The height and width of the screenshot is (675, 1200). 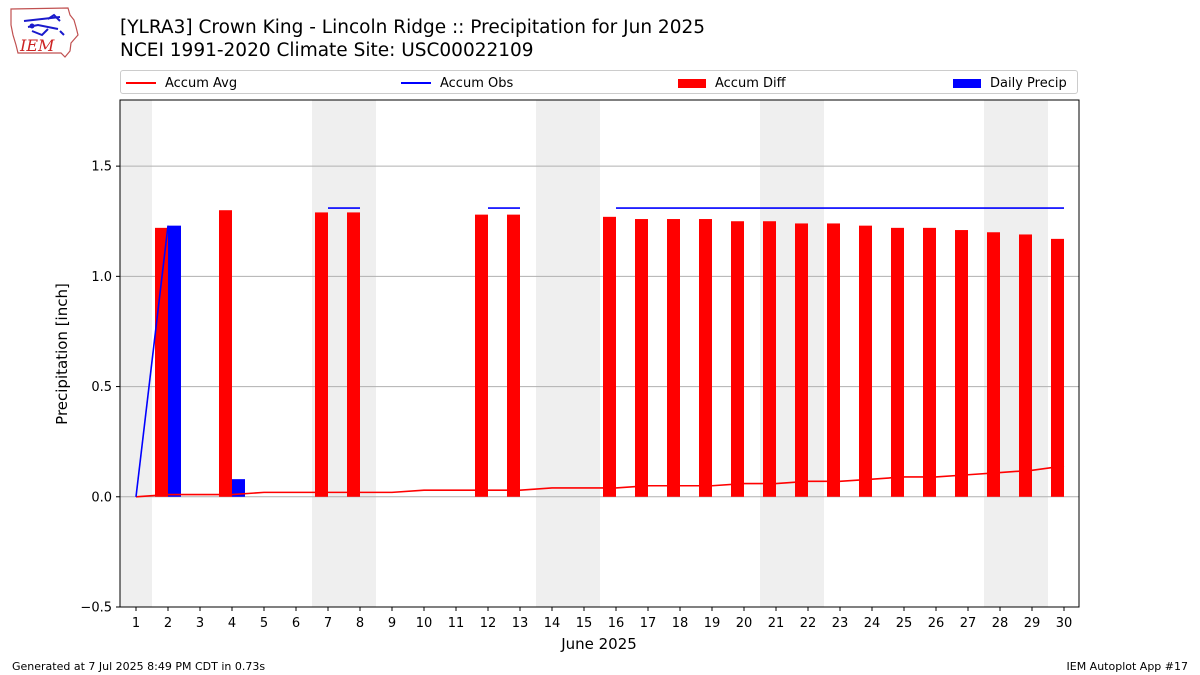 What do you see at coordinates (392, 623) in the screenshot?
I see `x-tick-label: 9` at bounding box center [392, 623].